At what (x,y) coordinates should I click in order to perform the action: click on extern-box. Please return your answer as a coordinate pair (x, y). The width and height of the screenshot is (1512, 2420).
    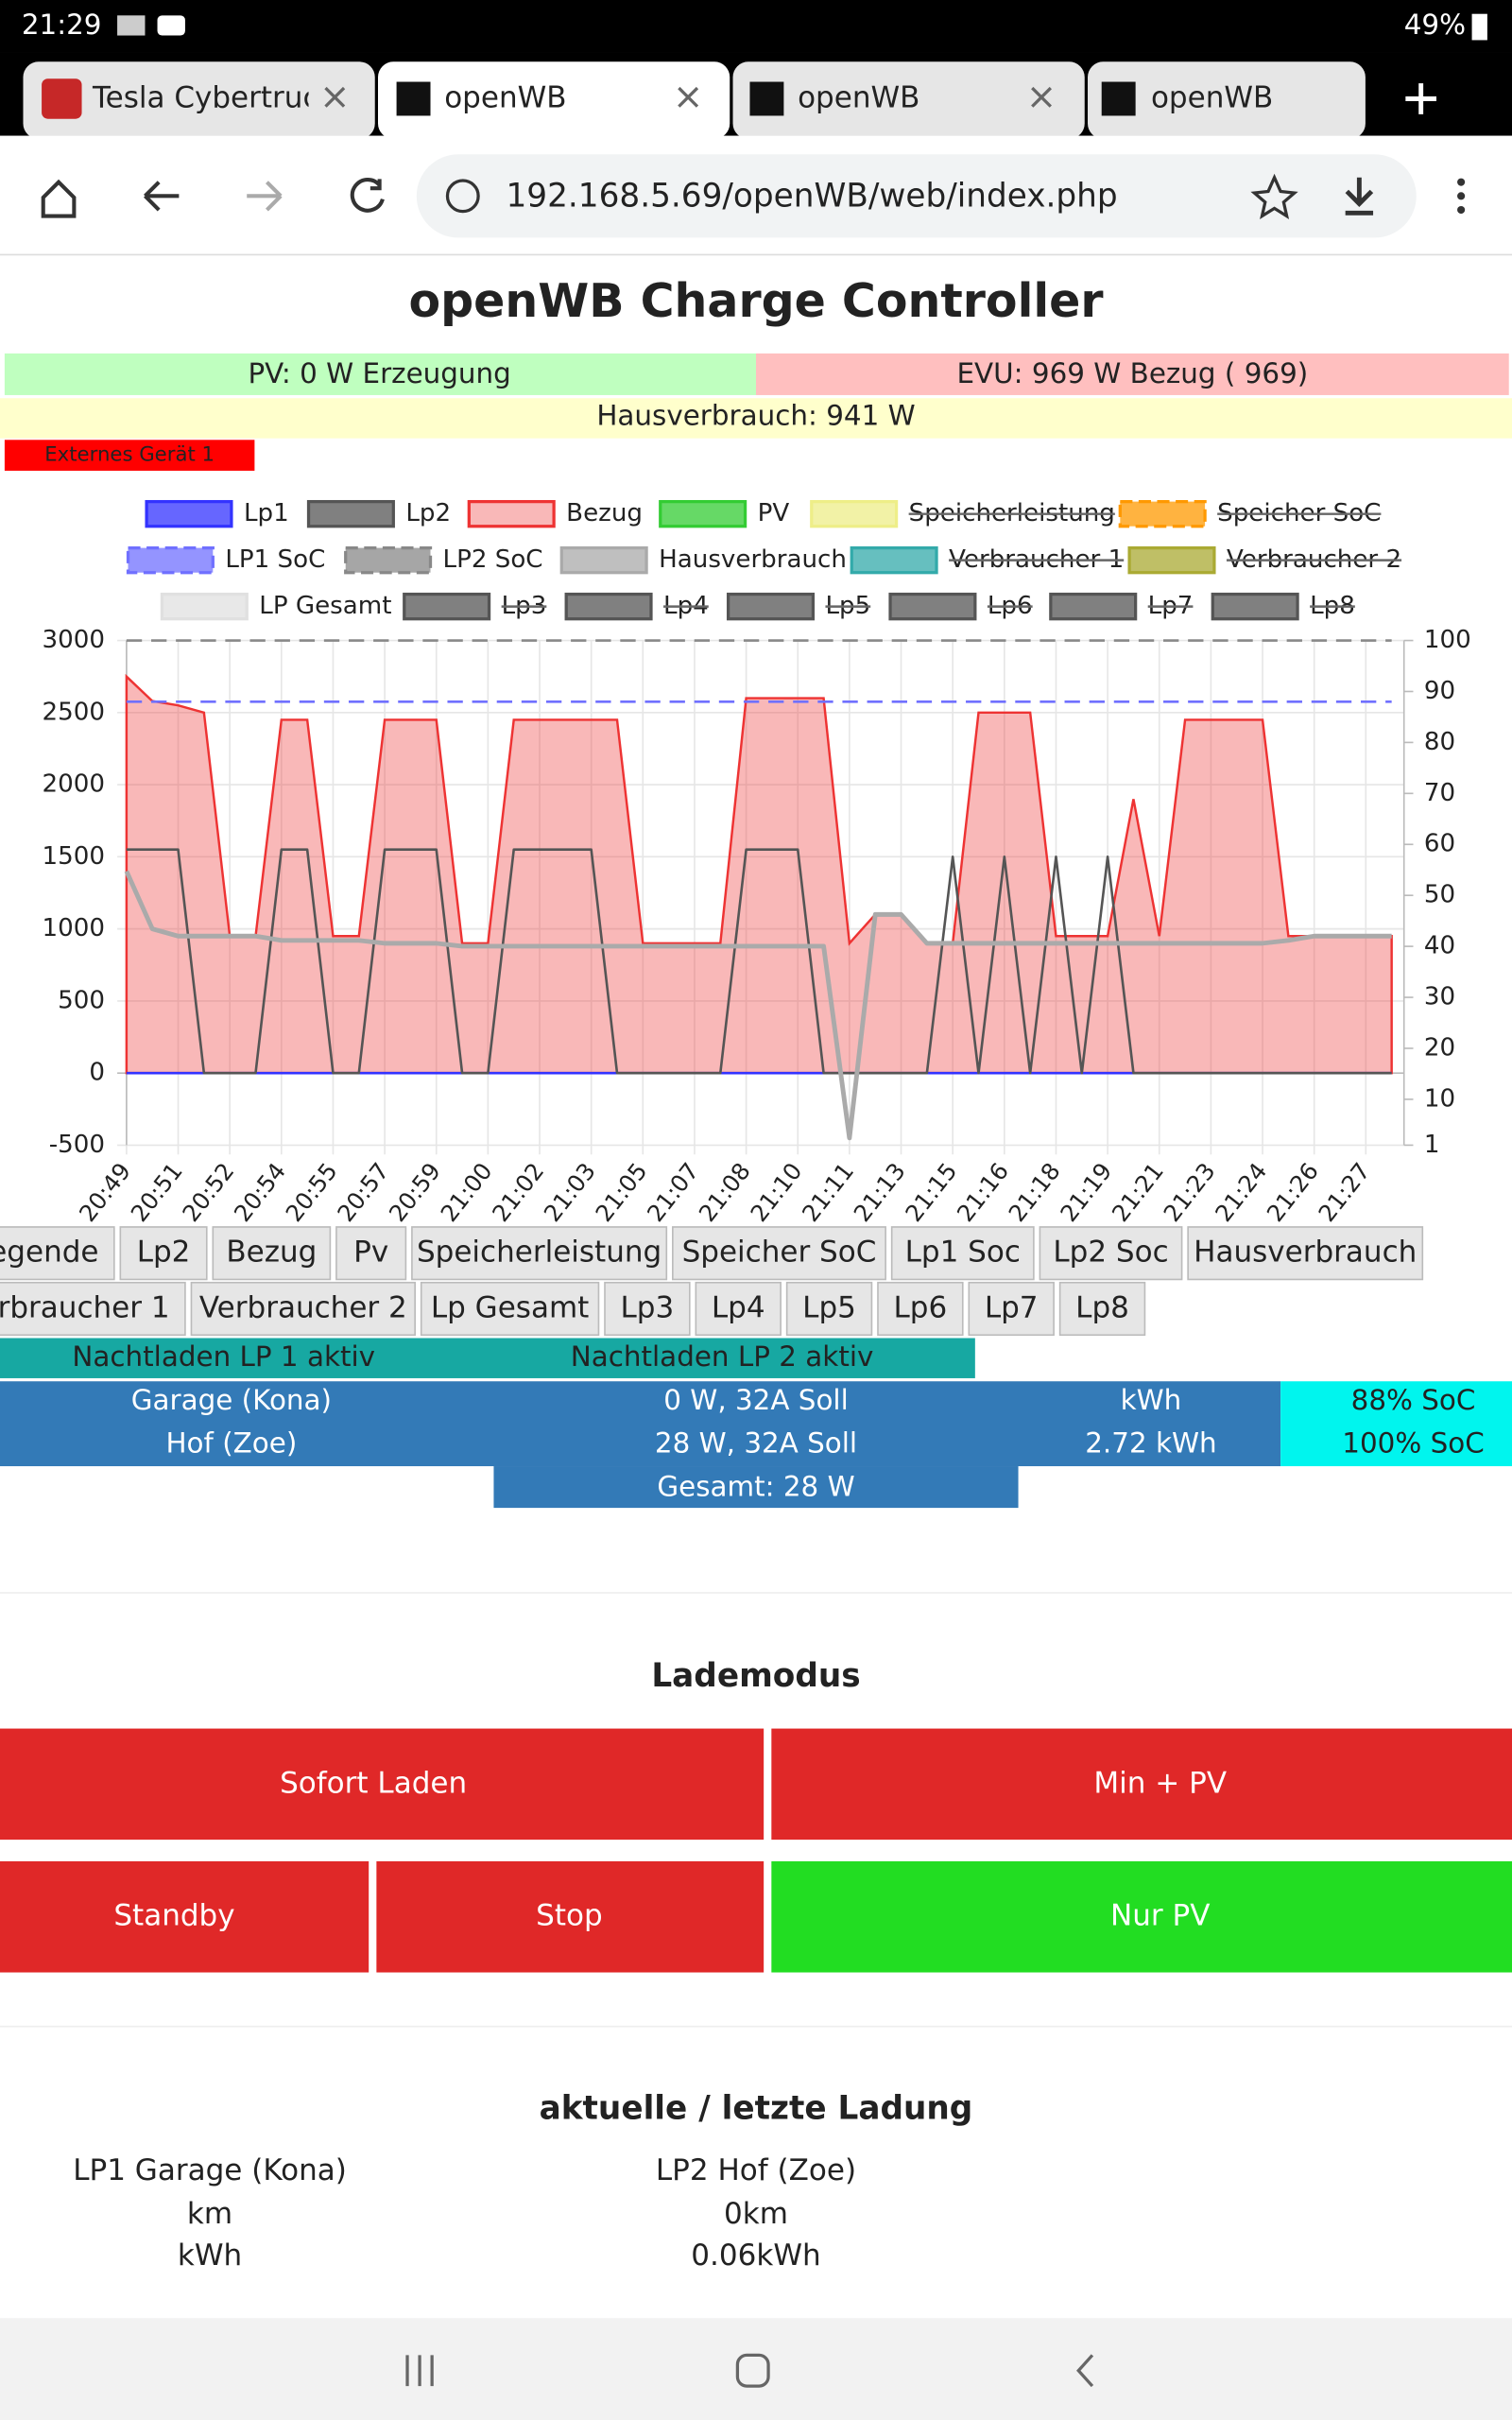
    Looking at the image, I should click on (129, 455).